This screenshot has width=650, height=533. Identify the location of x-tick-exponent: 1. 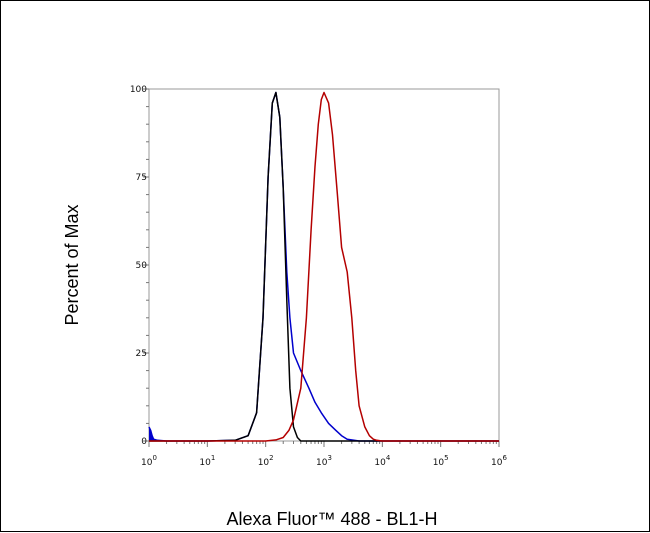
(213, 458).